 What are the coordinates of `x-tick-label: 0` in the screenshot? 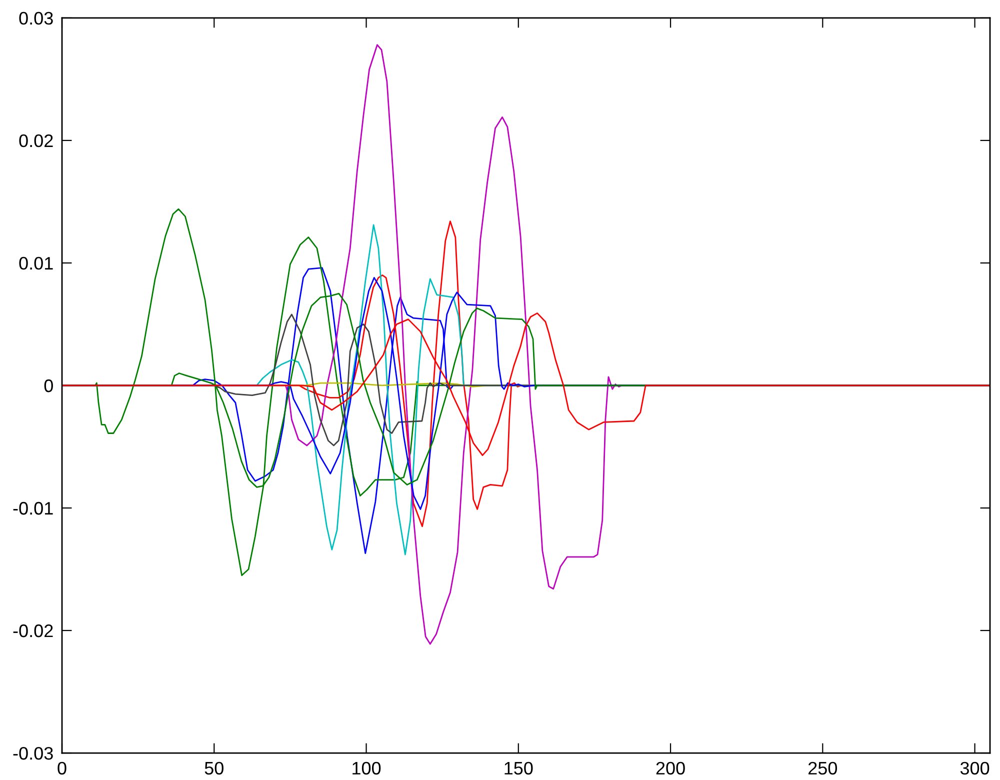 It's located at (62, 768).